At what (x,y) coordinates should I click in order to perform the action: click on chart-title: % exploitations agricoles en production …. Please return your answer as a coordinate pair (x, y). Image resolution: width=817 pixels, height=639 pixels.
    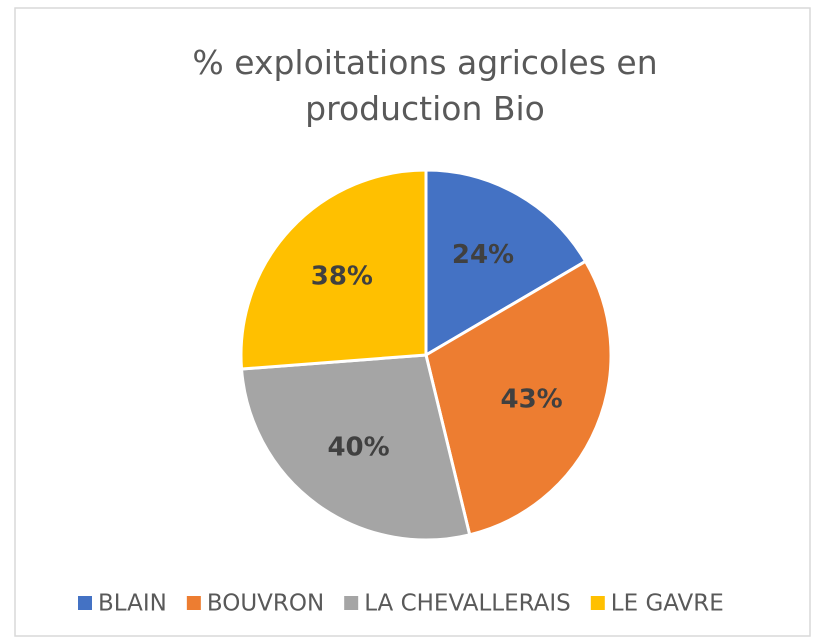
    Looking at the image, I should click on (425, 85).